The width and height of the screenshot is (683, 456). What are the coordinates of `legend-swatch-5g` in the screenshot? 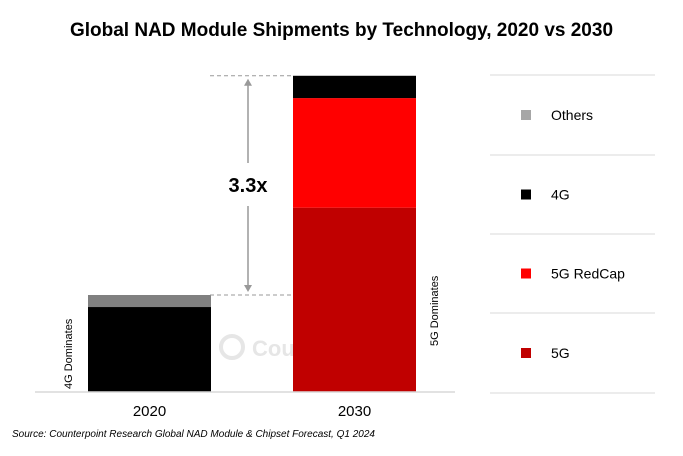 It's located at (526, 353).